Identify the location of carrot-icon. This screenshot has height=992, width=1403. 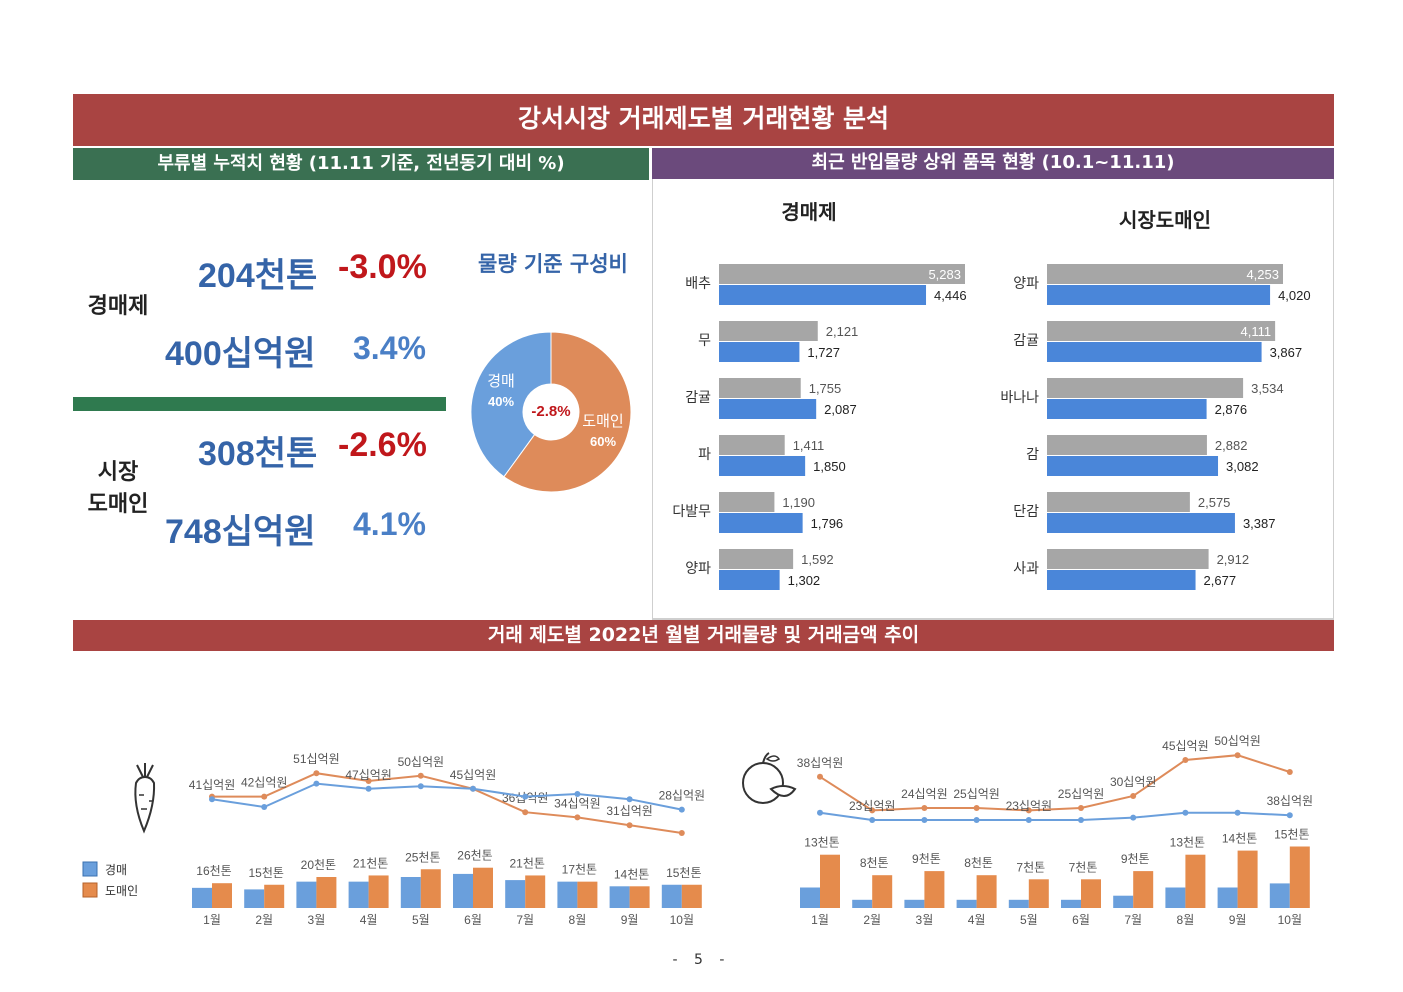
(145, 798).